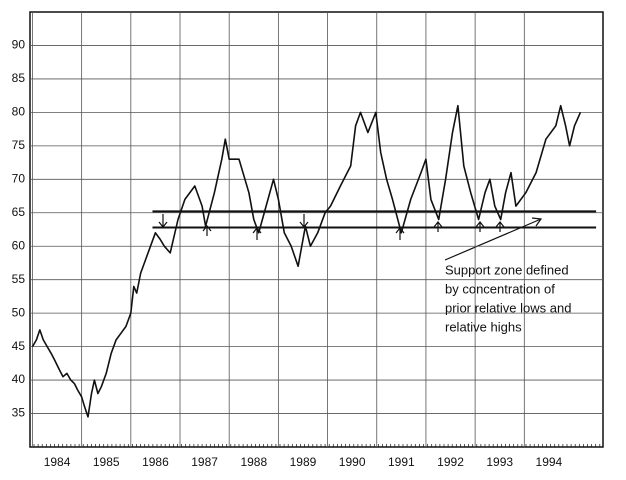  I want to click on y-tick-label: 60, so click(19, 245).